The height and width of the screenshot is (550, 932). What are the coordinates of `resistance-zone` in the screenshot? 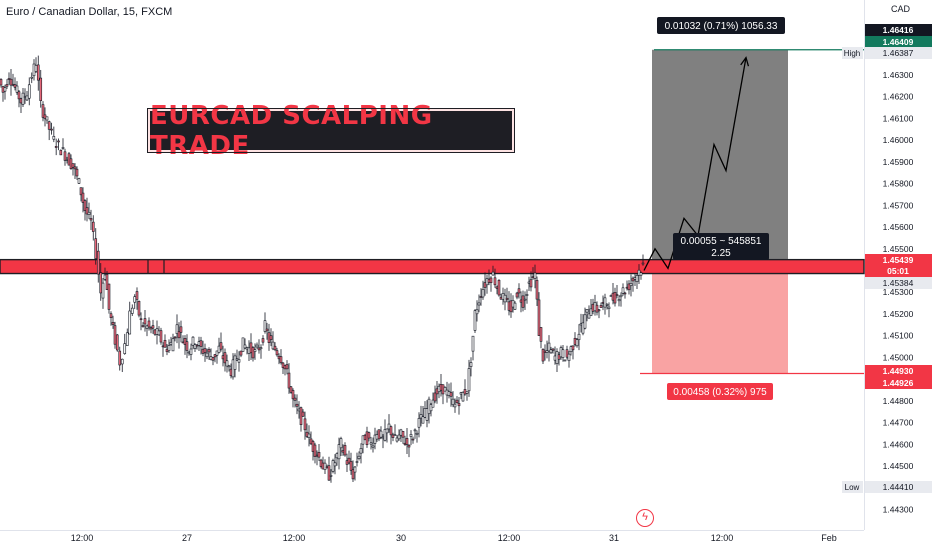 It's located at (432, 266).